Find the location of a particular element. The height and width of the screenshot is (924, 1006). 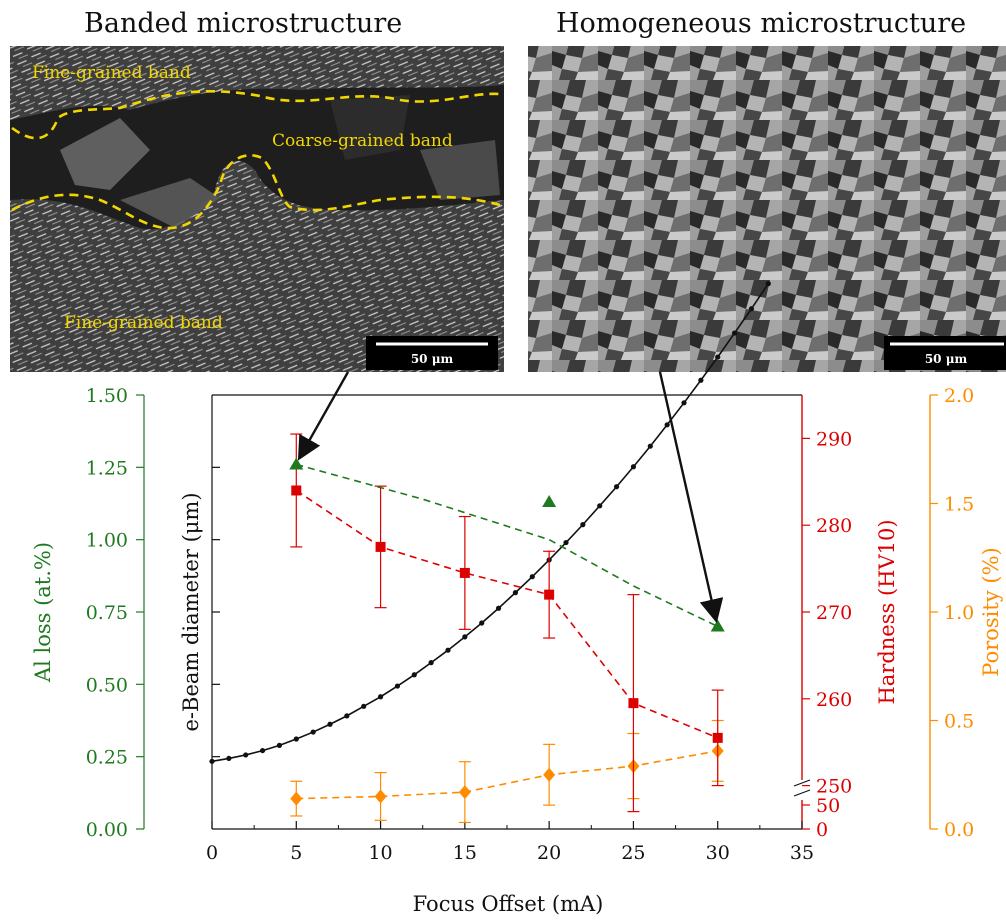

al-loss-tick-label: 0.75 is located at coordinates (107, 613).